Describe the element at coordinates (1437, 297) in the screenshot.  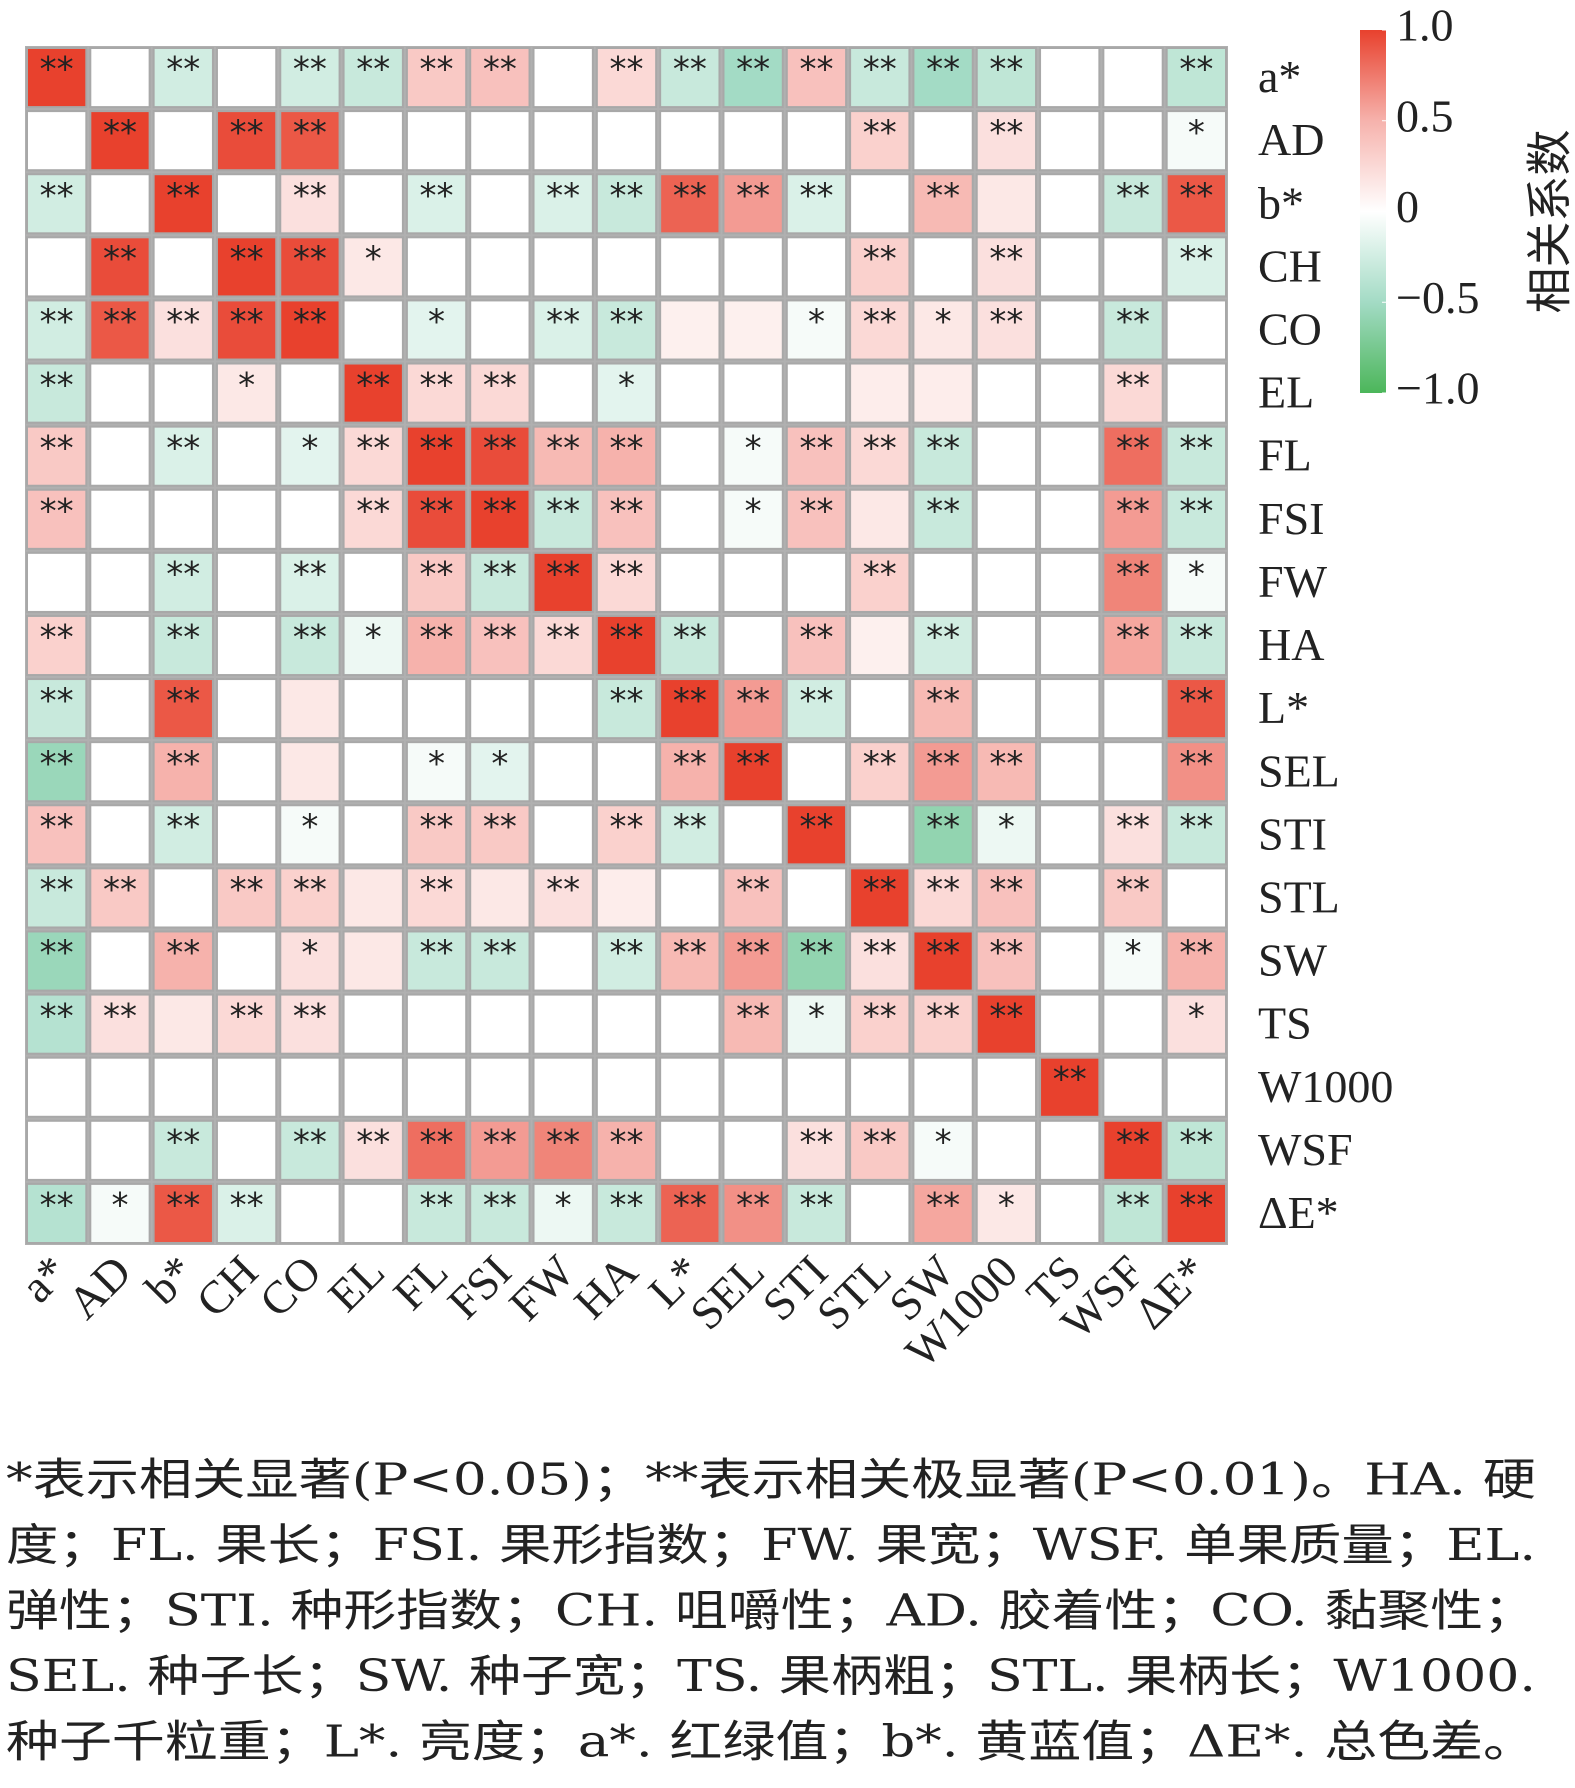
I see `colorbar-tick-label: −0.5` at that location.